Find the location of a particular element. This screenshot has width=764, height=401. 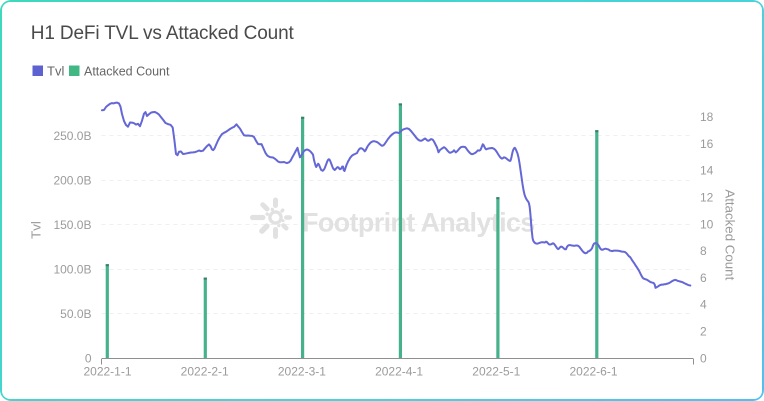

svg-text: 12 is located at coordinates (707, 198).